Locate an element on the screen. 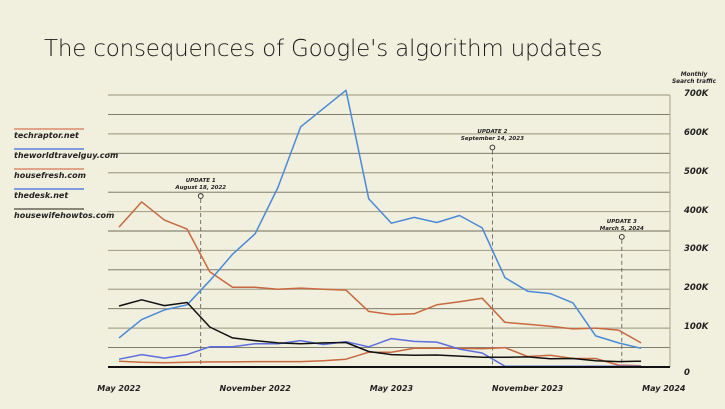 This screenshot has width=725, height=409. legend-item: housewifehowtos.com is located at coordinates (64, 216).